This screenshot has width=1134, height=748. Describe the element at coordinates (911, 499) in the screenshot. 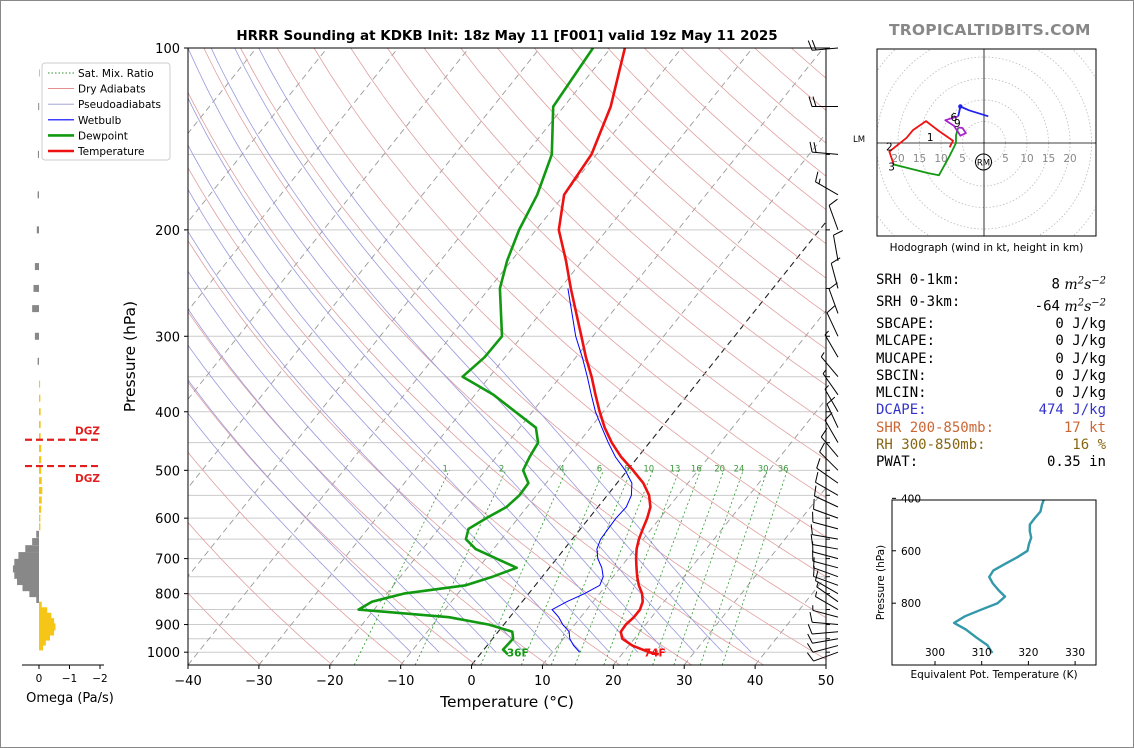

I see `thetae-y-tick-label: 400` at that location.